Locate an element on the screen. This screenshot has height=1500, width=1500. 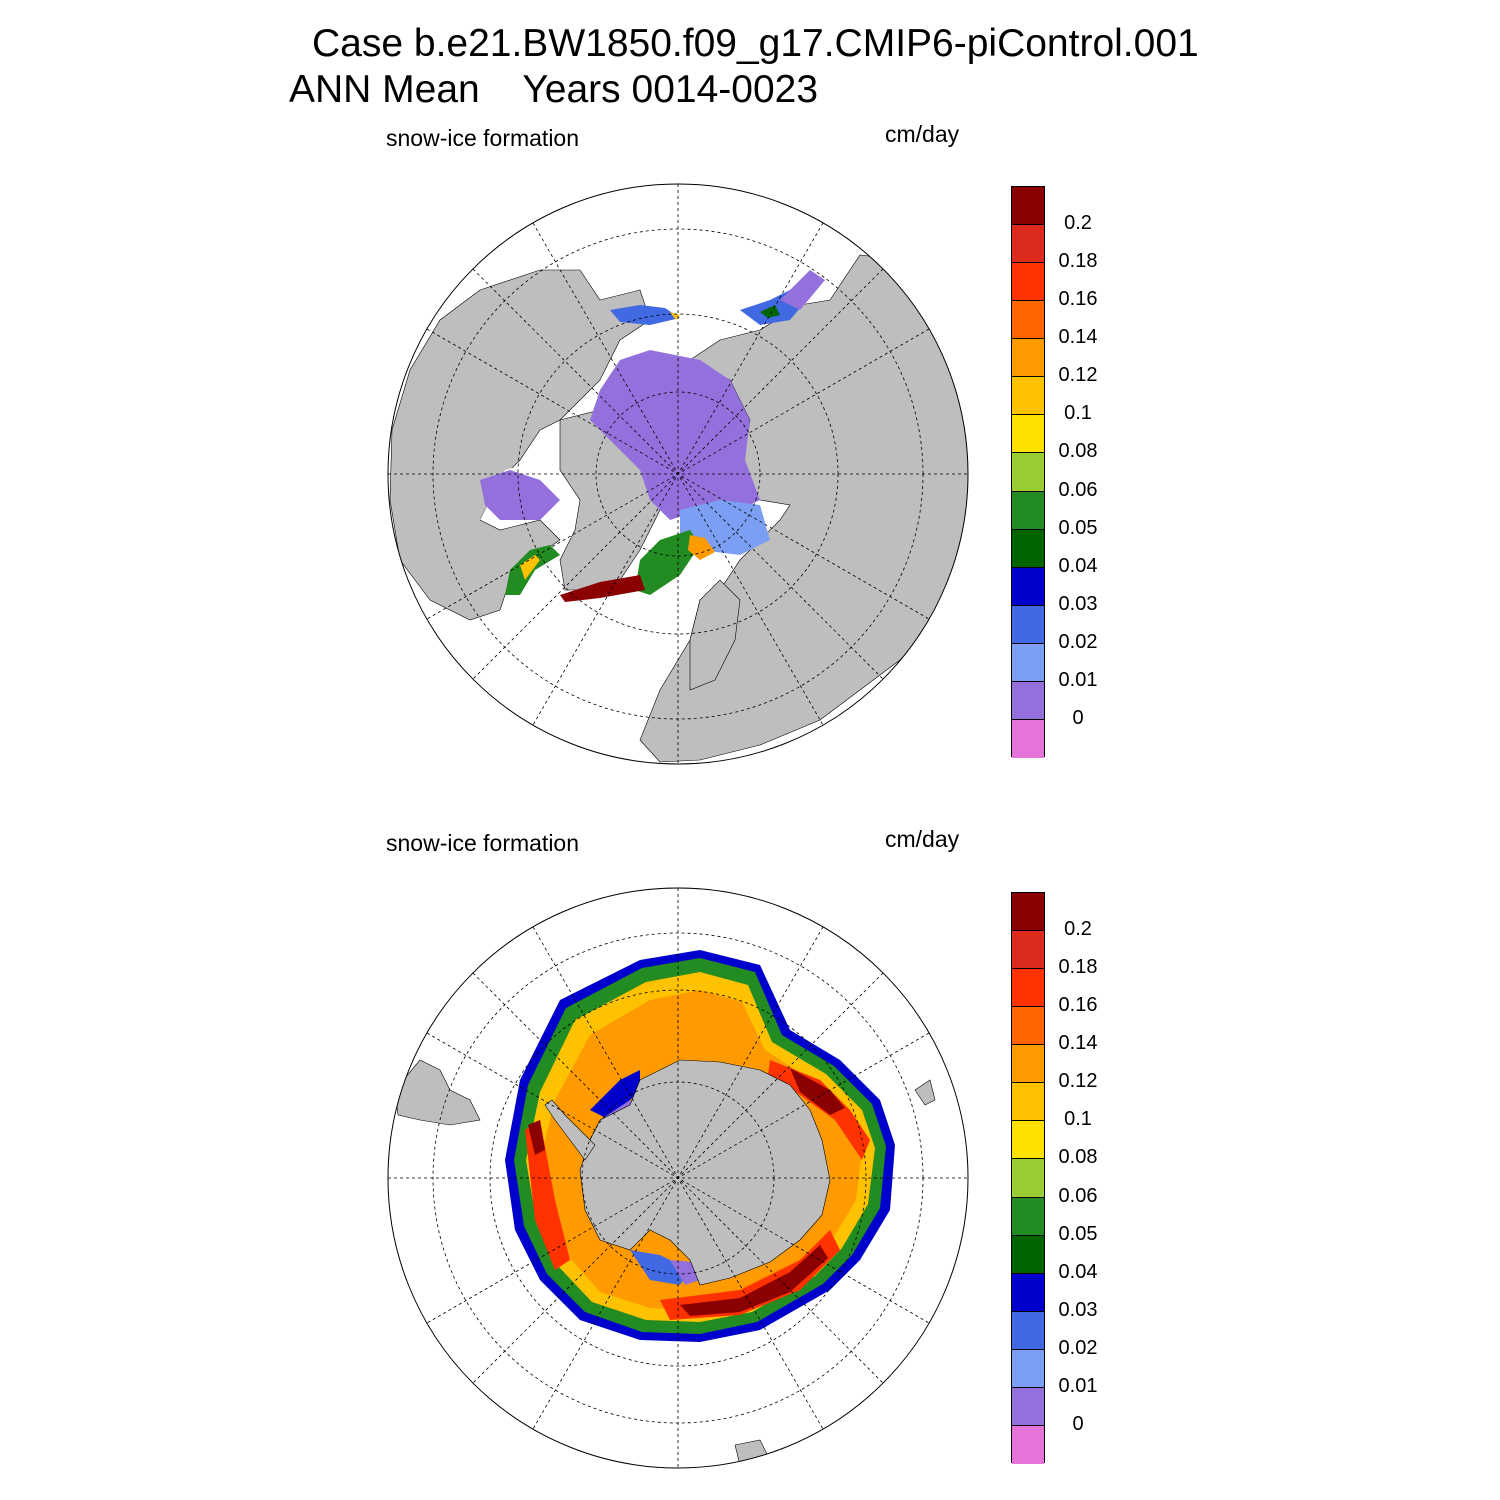
north-polar-map is located at coordinates (678, 474).